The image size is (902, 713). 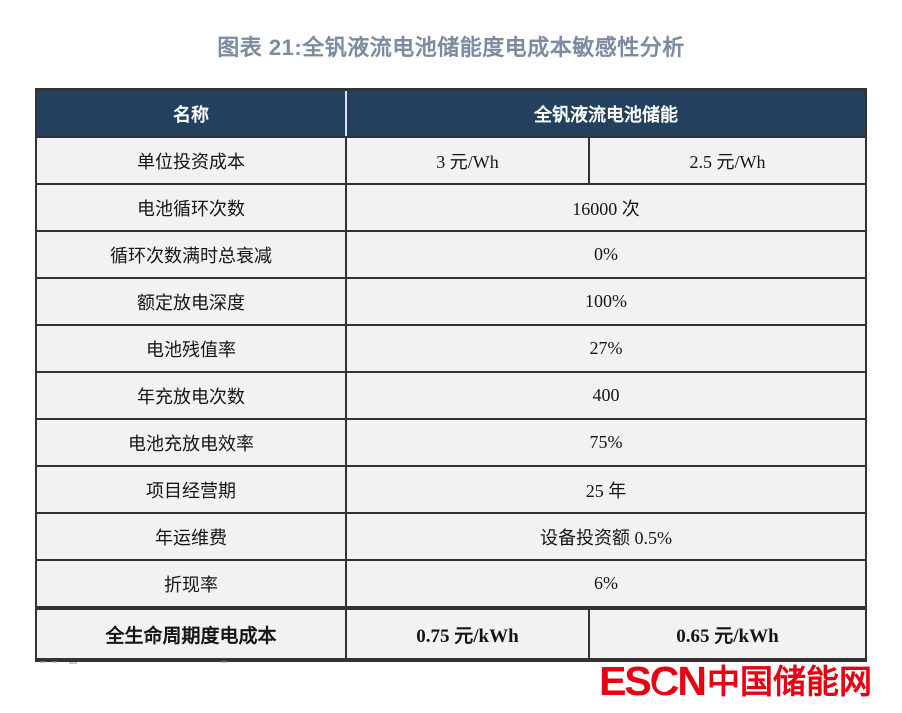 I want to click on escn-letter-n: N, so click(x=692, y=681).